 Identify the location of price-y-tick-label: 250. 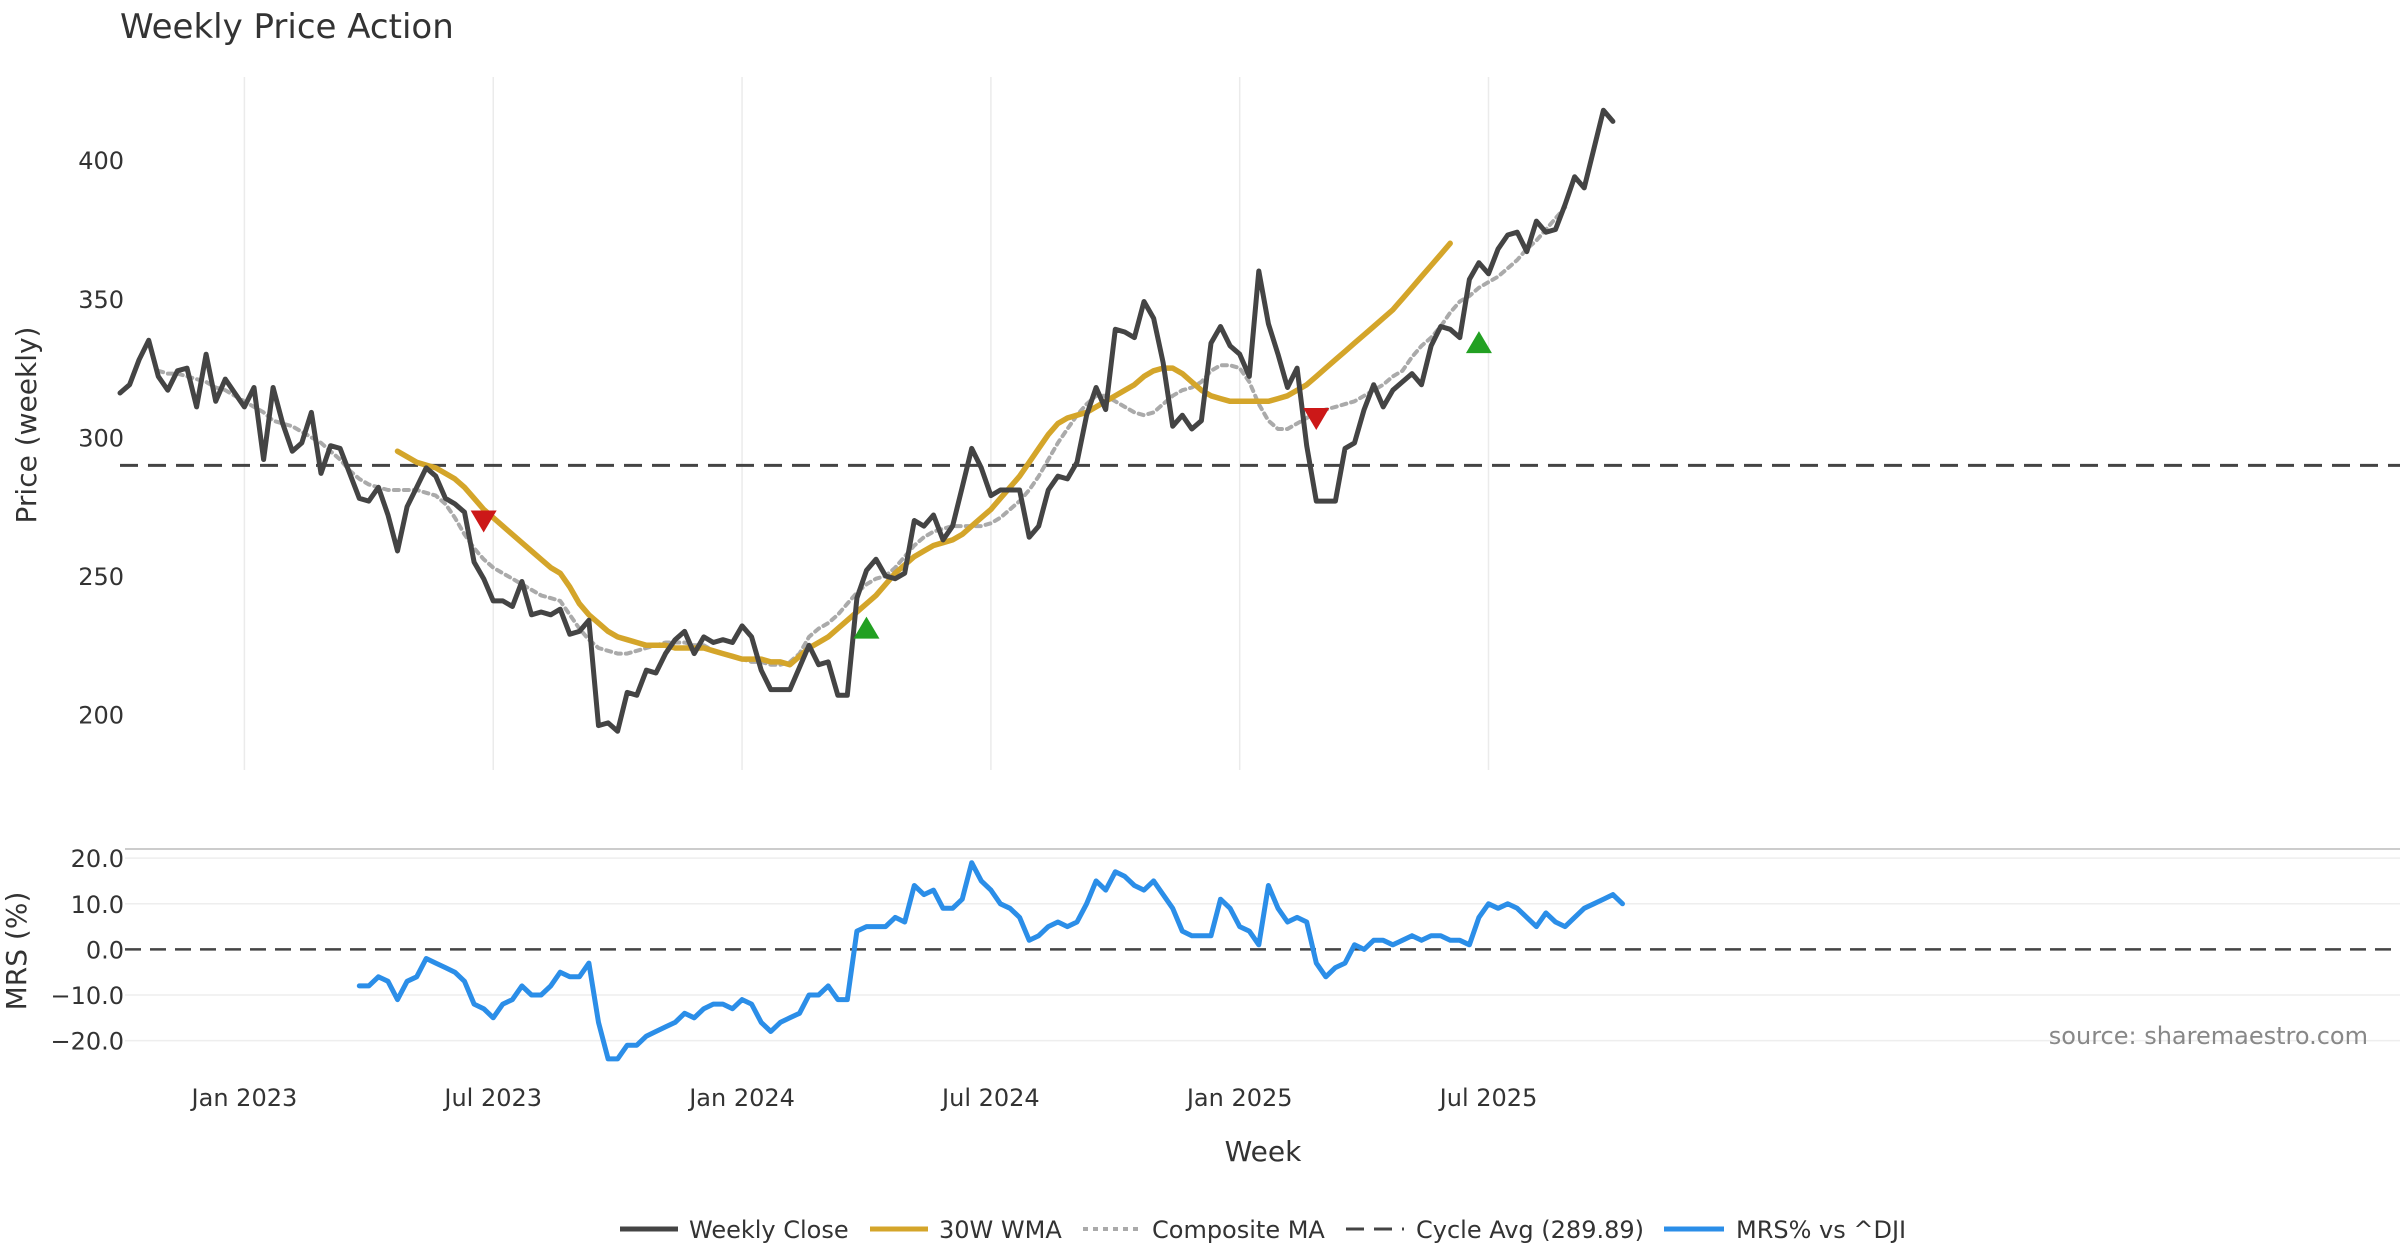
(101, 577).